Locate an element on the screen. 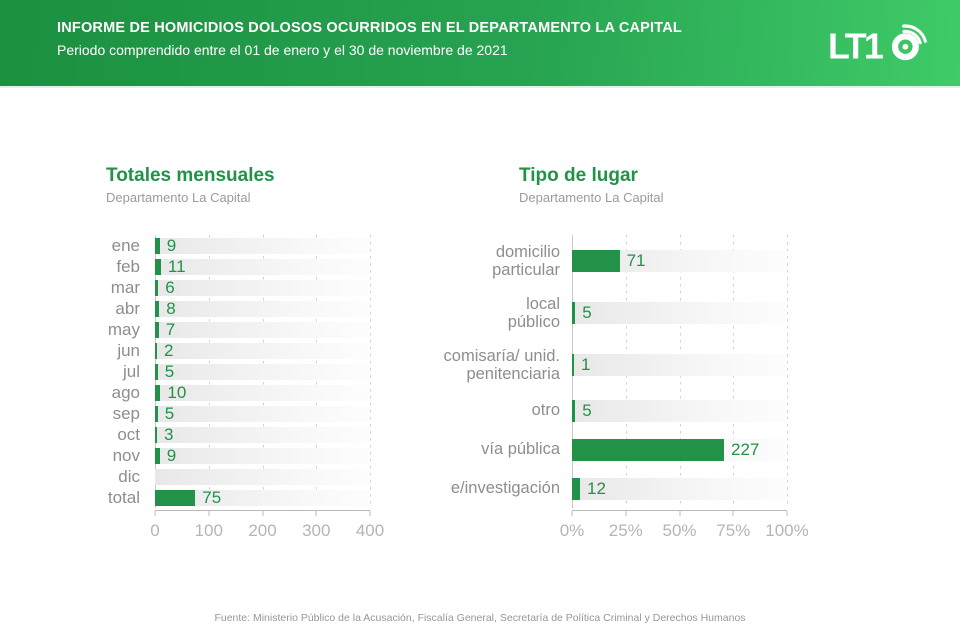  gridline is located at coordinates (370, 371).